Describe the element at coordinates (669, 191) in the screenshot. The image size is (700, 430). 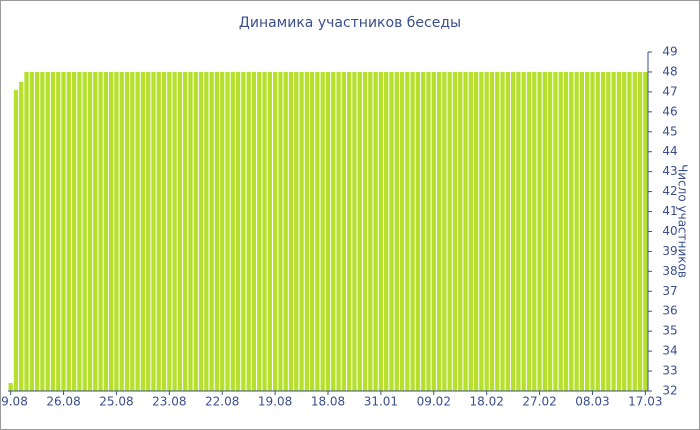
I see `y-tick-label: 42` at that location.